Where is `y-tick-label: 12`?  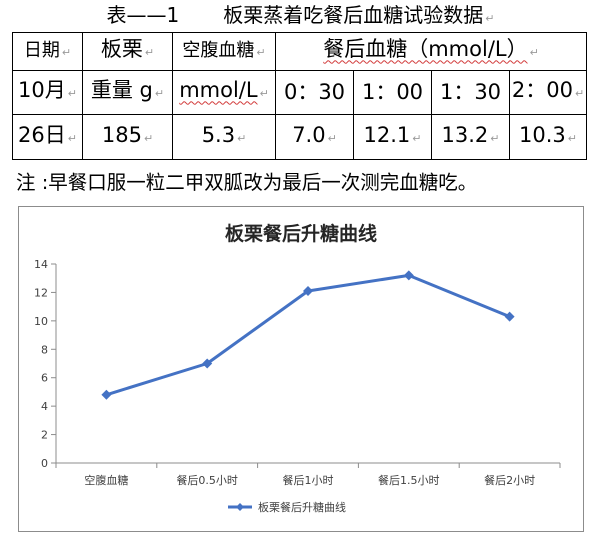
y-tick-label: 12 is located at coordinates (41, 292).